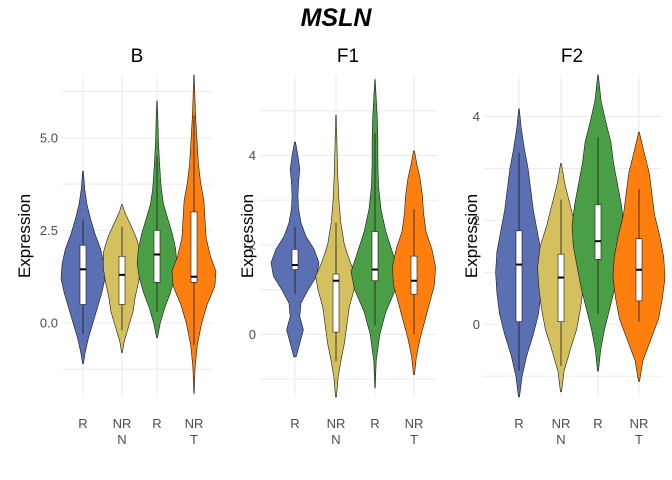  What do you see at coordinates (137, 56) in the screenshot?
I see `panel-title: B` at bounding box center [137, 56].